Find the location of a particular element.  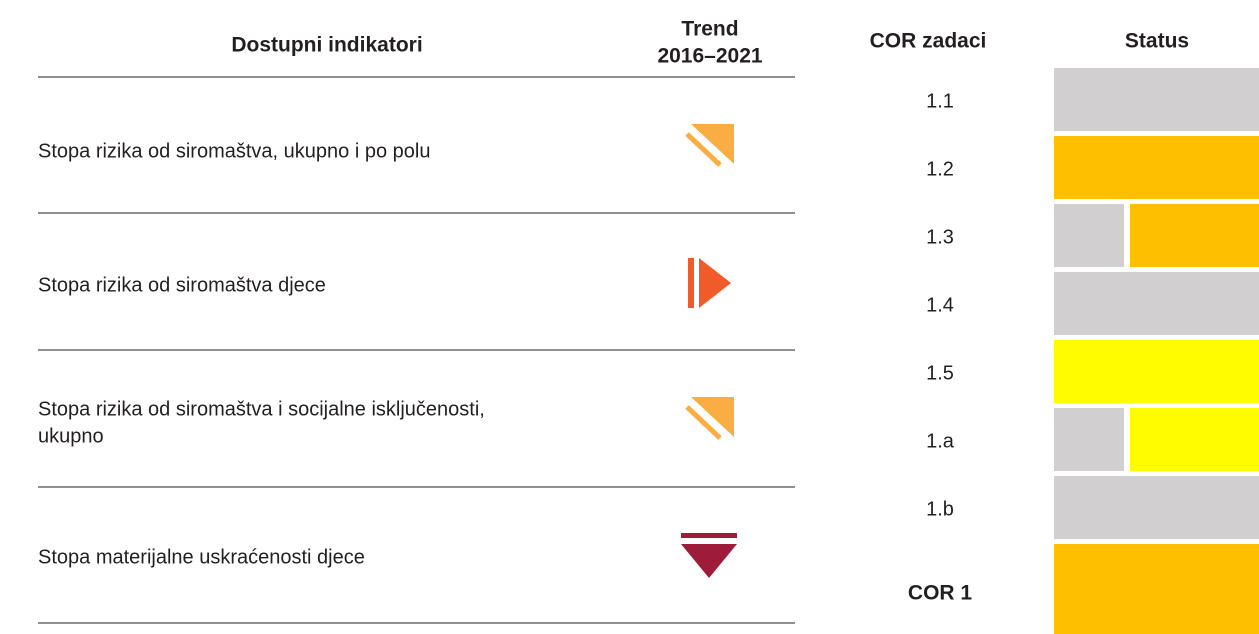

task-label: 1.1 is located at coordinates (940, 101).